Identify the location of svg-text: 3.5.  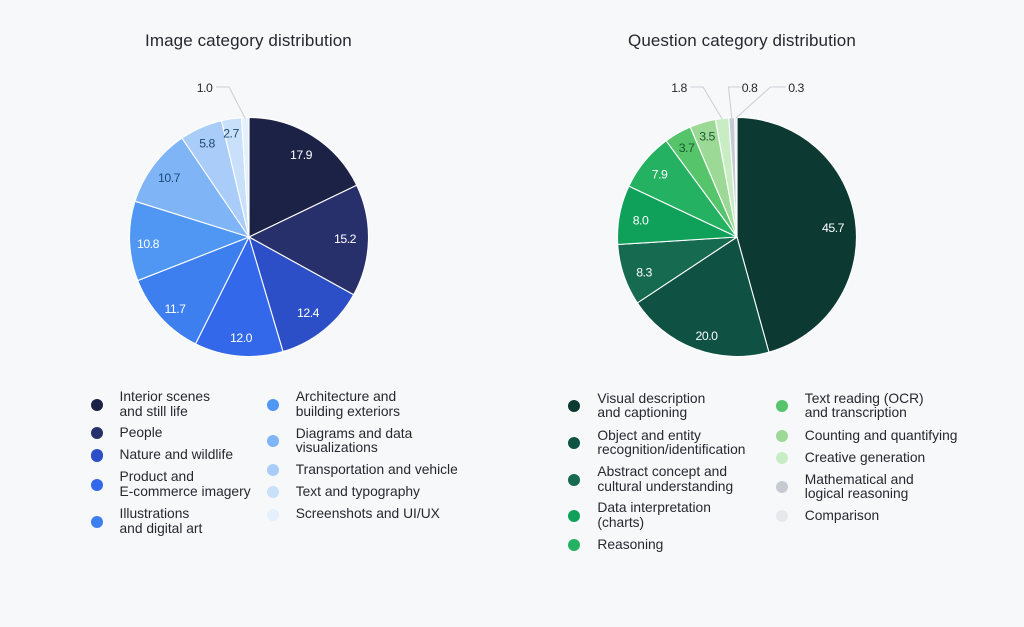
(707, 136).